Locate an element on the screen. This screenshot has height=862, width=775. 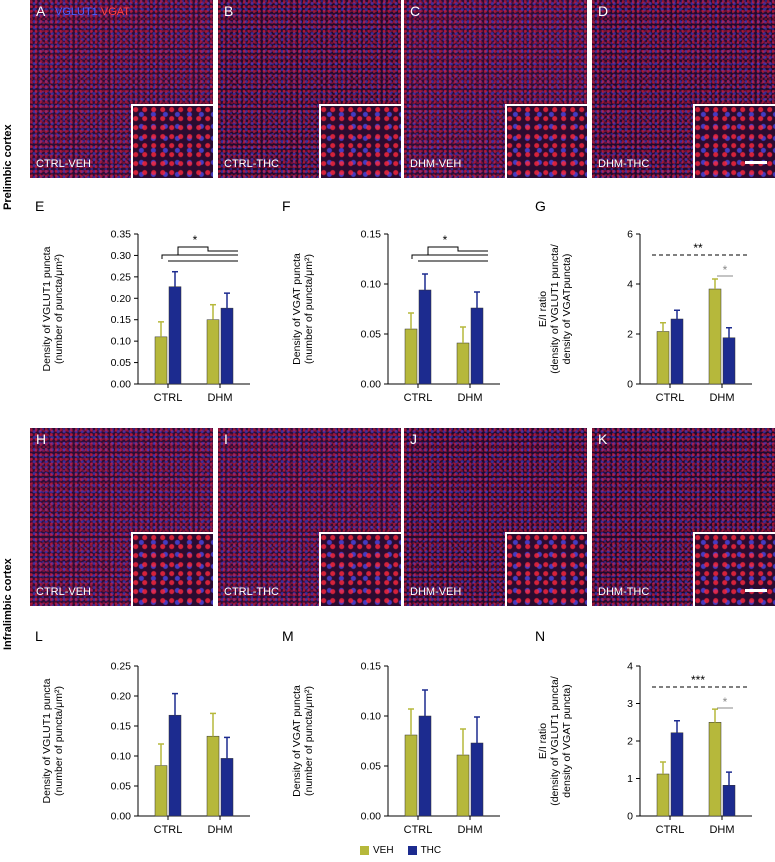
vgat-label: VGAT is located at coordinates (115, 12).